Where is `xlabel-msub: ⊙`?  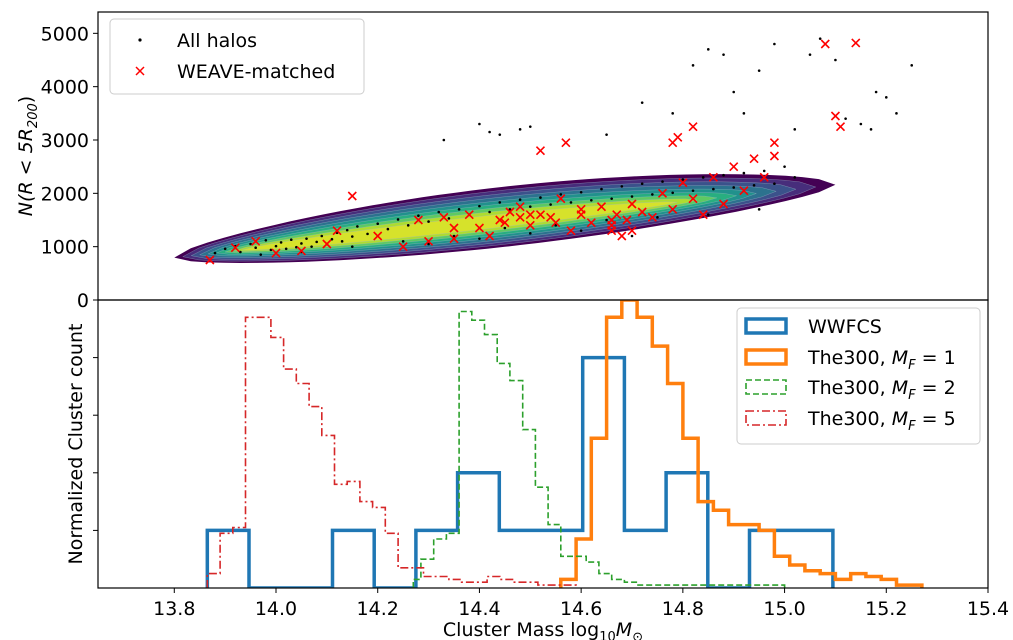
xlabel-msub: ⊙ is located at coordinates (637, 635).